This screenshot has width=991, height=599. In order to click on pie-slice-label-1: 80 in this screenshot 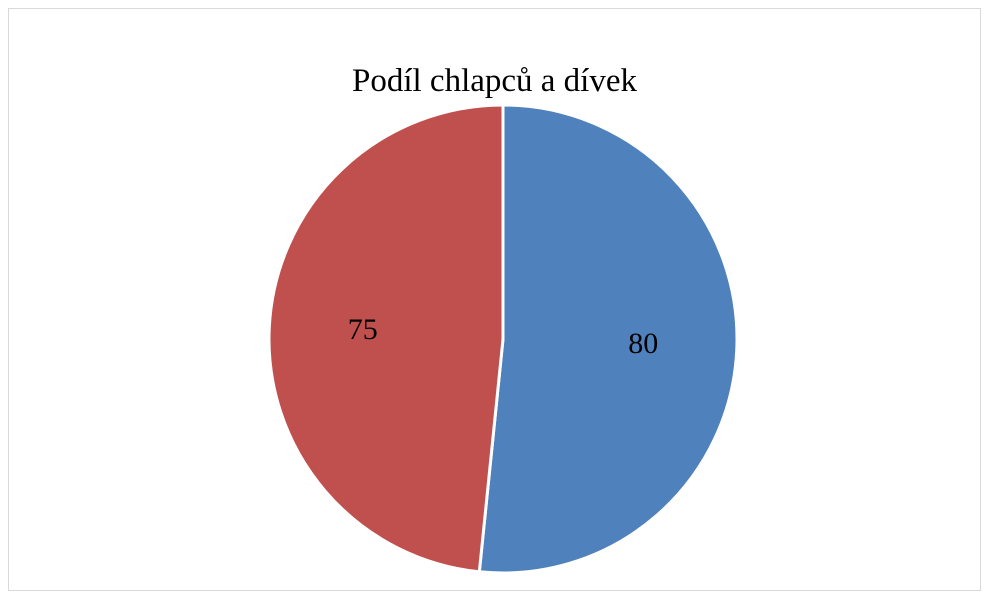, I will do `click(643, 343)`.